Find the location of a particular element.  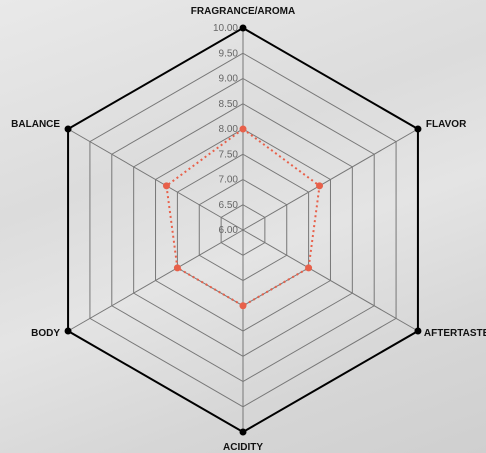

tick-label: 9.50 is located at coordinates (229, 53).